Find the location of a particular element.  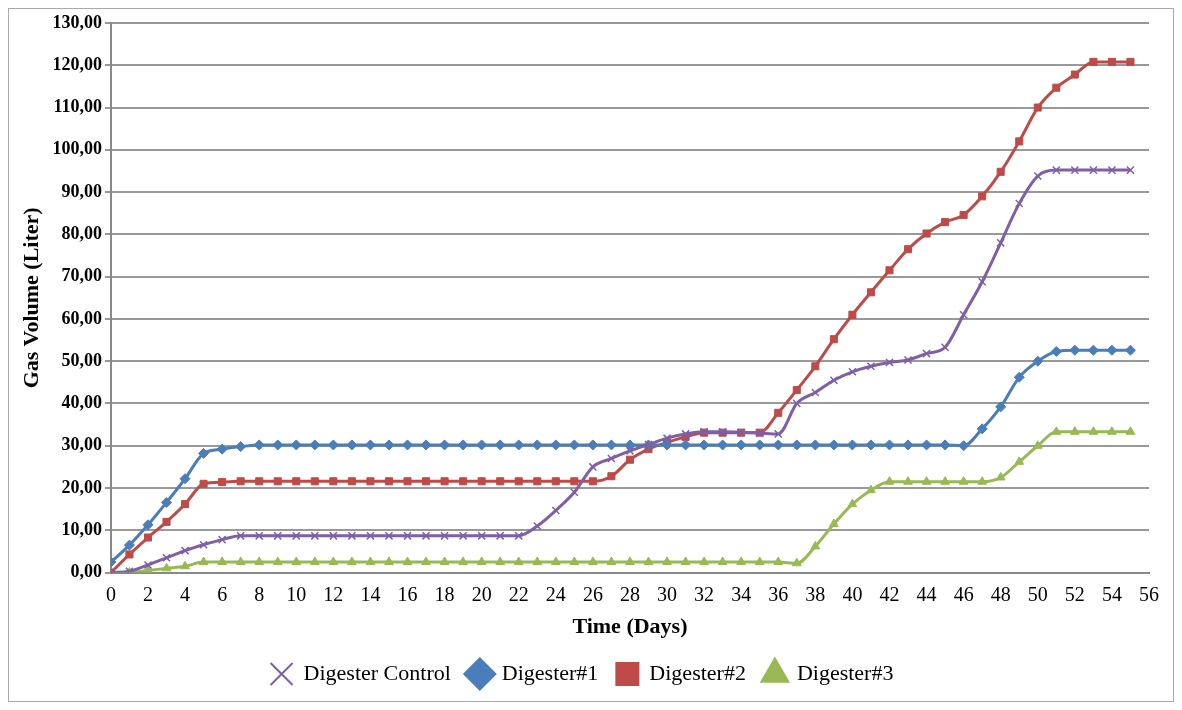

x-tick-label: 38 is located at coordinates (815, 593).